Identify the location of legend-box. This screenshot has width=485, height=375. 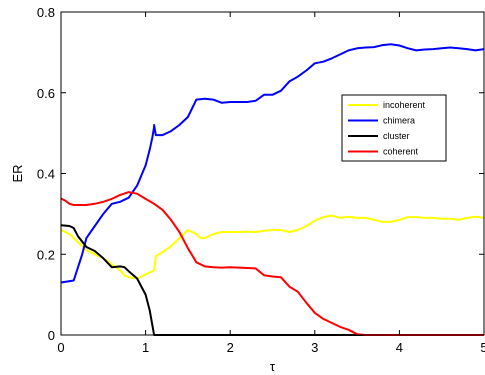
(394, 128).